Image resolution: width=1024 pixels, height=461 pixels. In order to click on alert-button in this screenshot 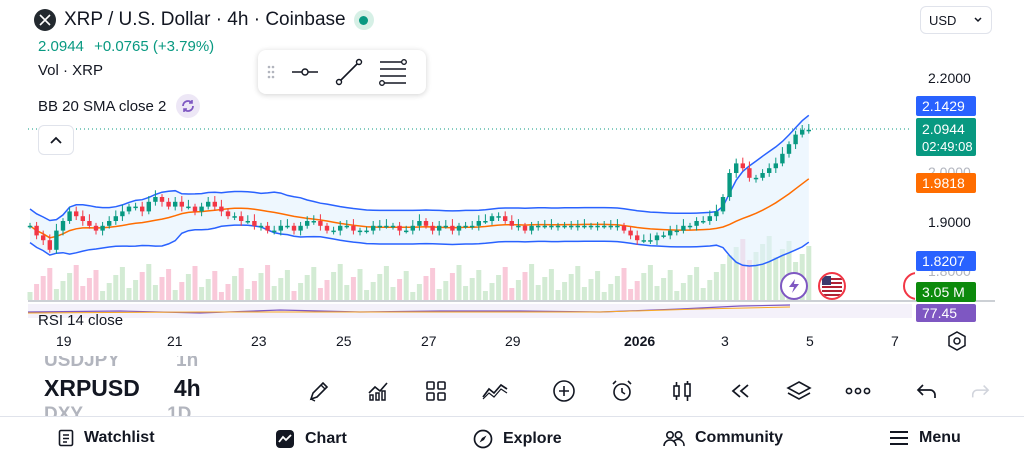, I will do `click(622, 391)`.